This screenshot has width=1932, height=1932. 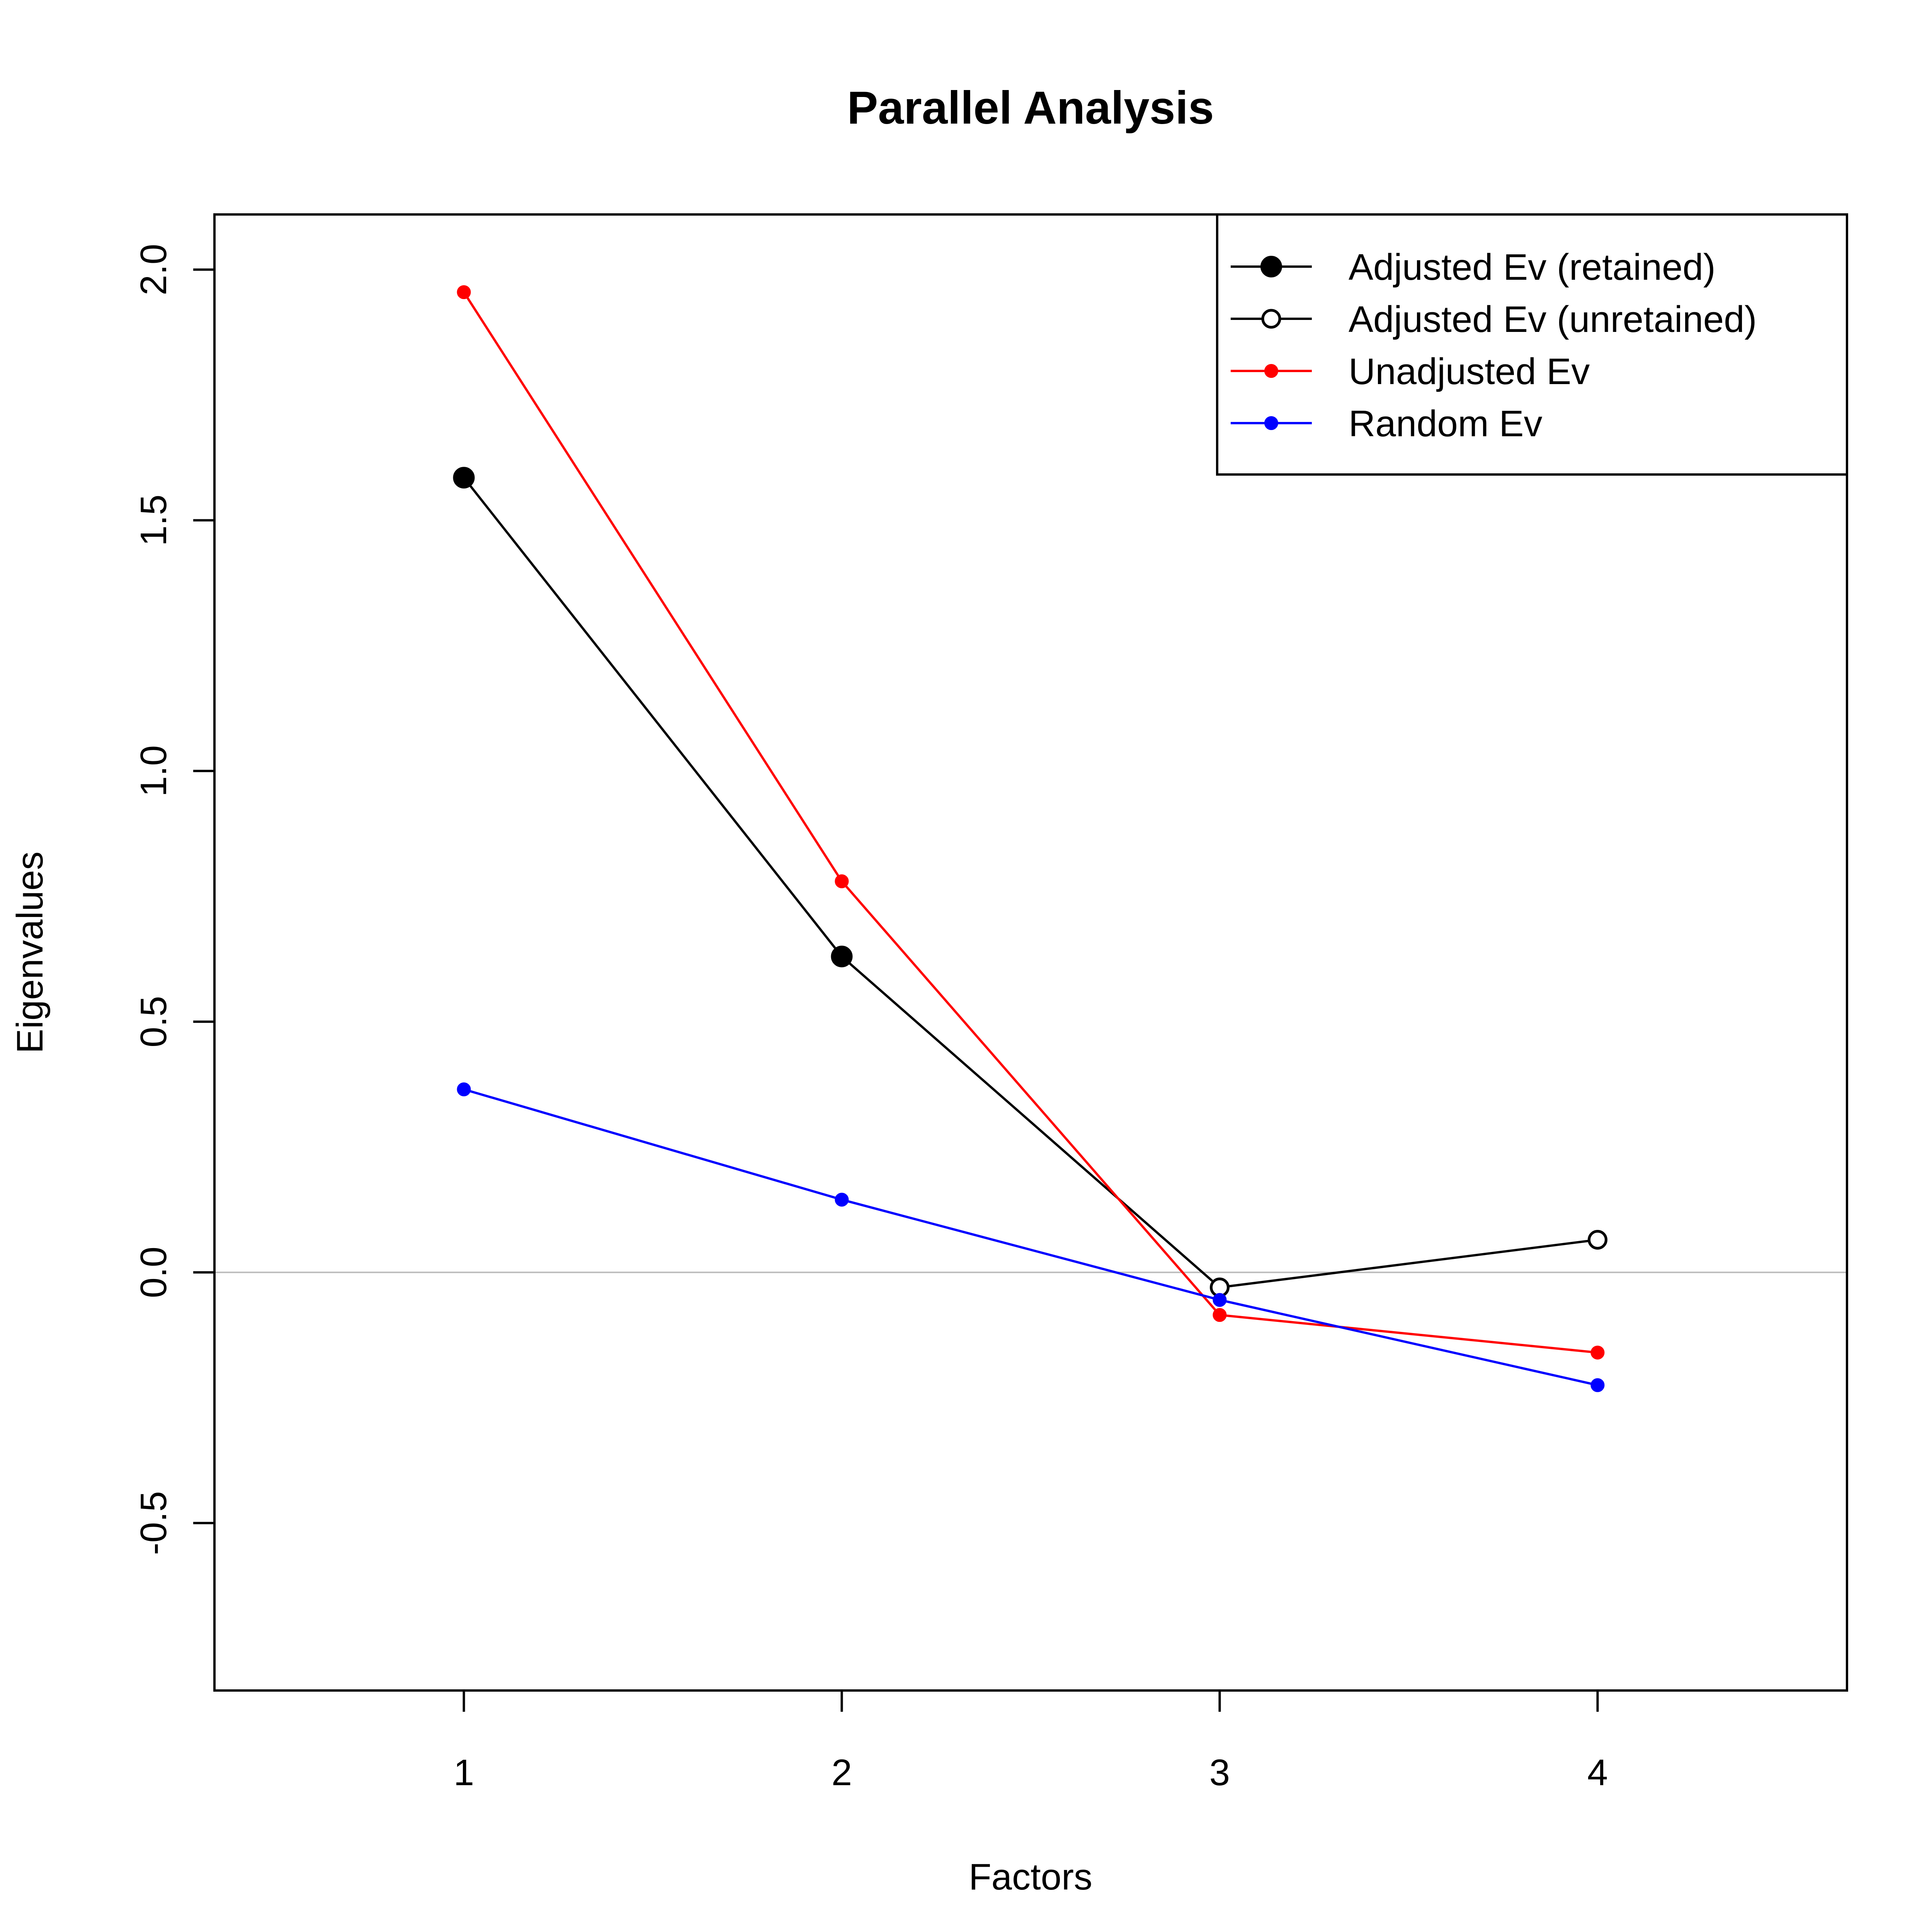 I want to click on y-axis-label: Eigenvalues, so click(x=30, y=952).